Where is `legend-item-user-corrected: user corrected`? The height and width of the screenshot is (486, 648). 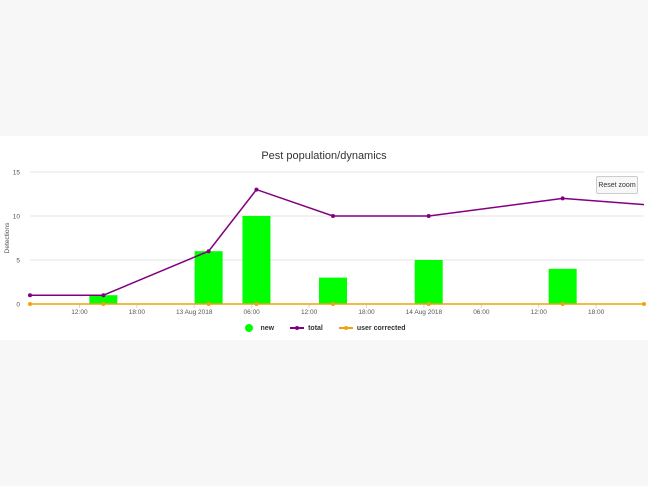
legend-item-user-corrected: user corrected is located at coordinates (372, 328).